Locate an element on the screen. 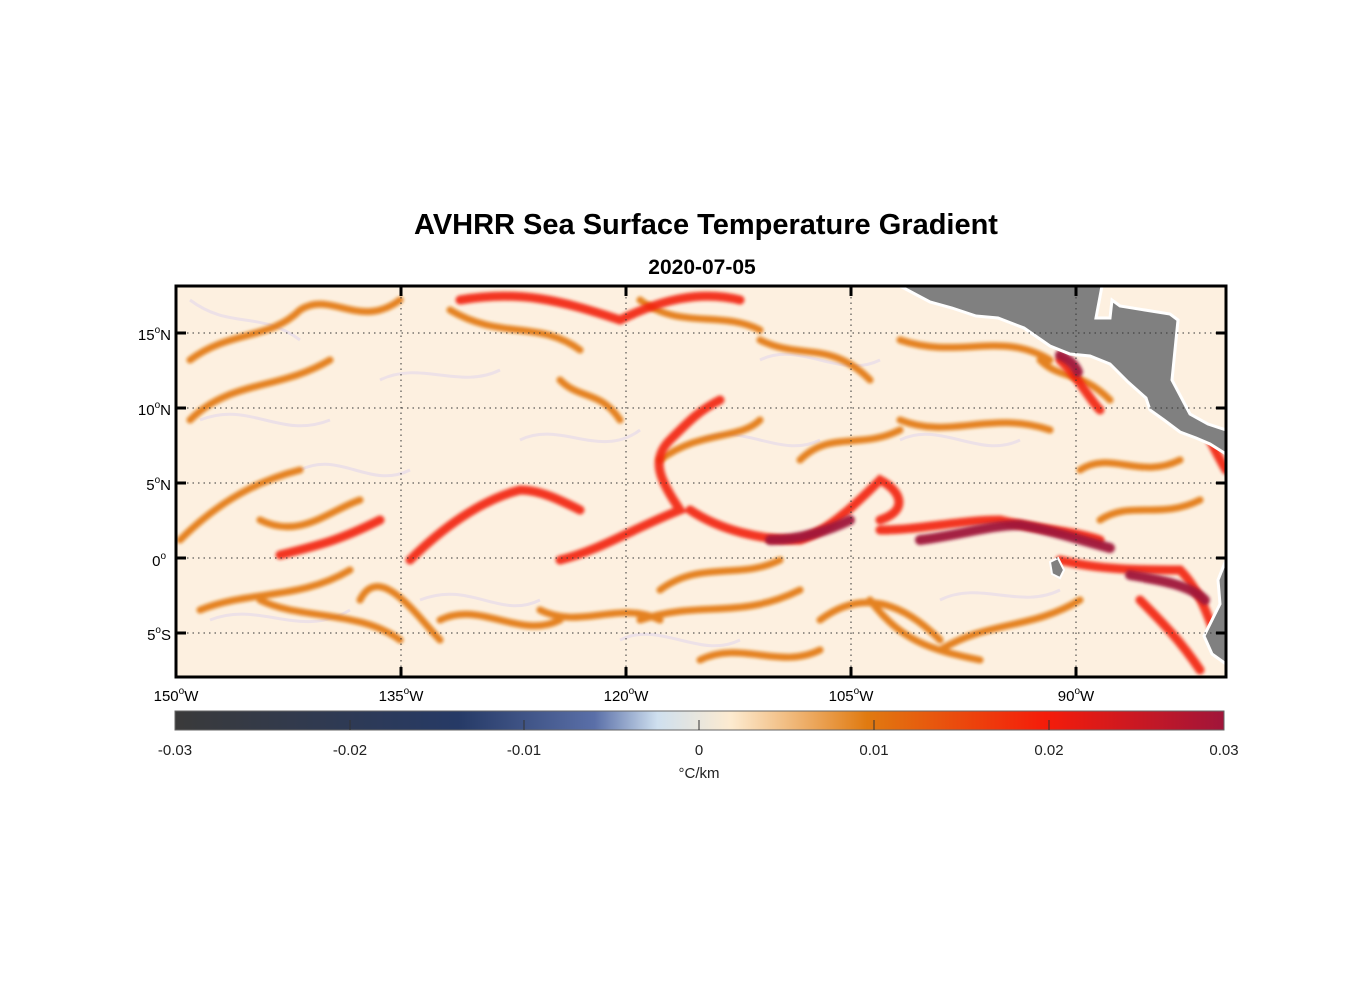 Image resolution: width=1356 pixels, height=1000 pixels. lat-label: 5oN is located at coordinates (158, 484).